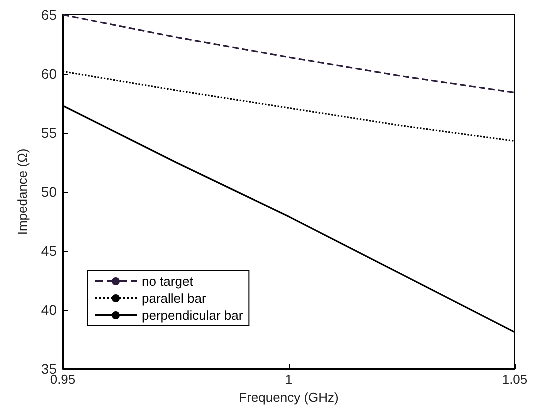  What do you see at coordinates (49, 310) in the screenshot?
I see `y-tick-label: 40` at bounding box center [49, 310].